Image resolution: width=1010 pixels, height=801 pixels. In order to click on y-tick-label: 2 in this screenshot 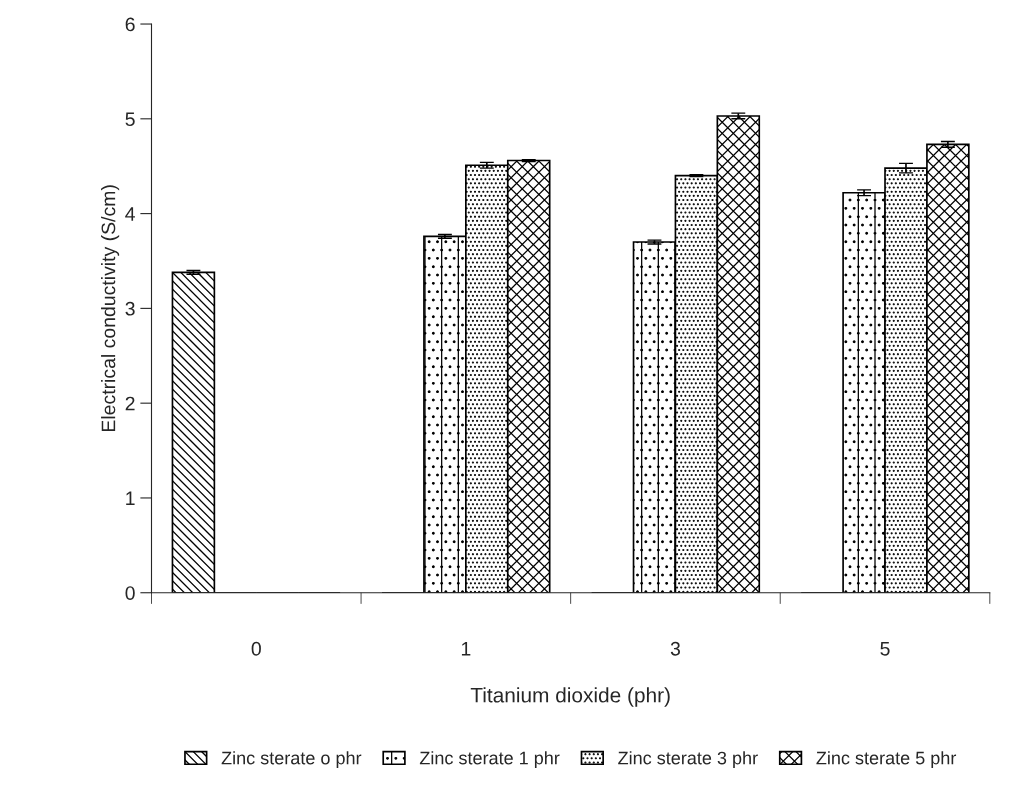, I will do `click(130, 403)`.